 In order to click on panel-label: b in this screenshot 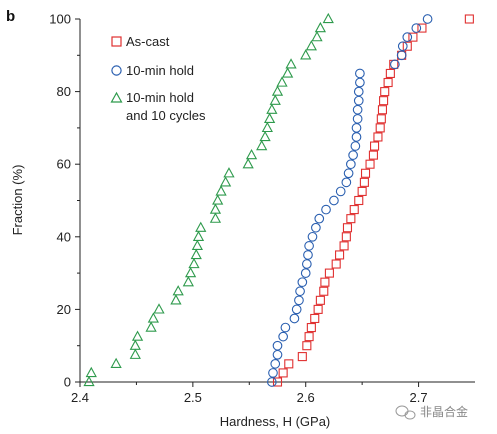, I will do `click(10, 16)`.